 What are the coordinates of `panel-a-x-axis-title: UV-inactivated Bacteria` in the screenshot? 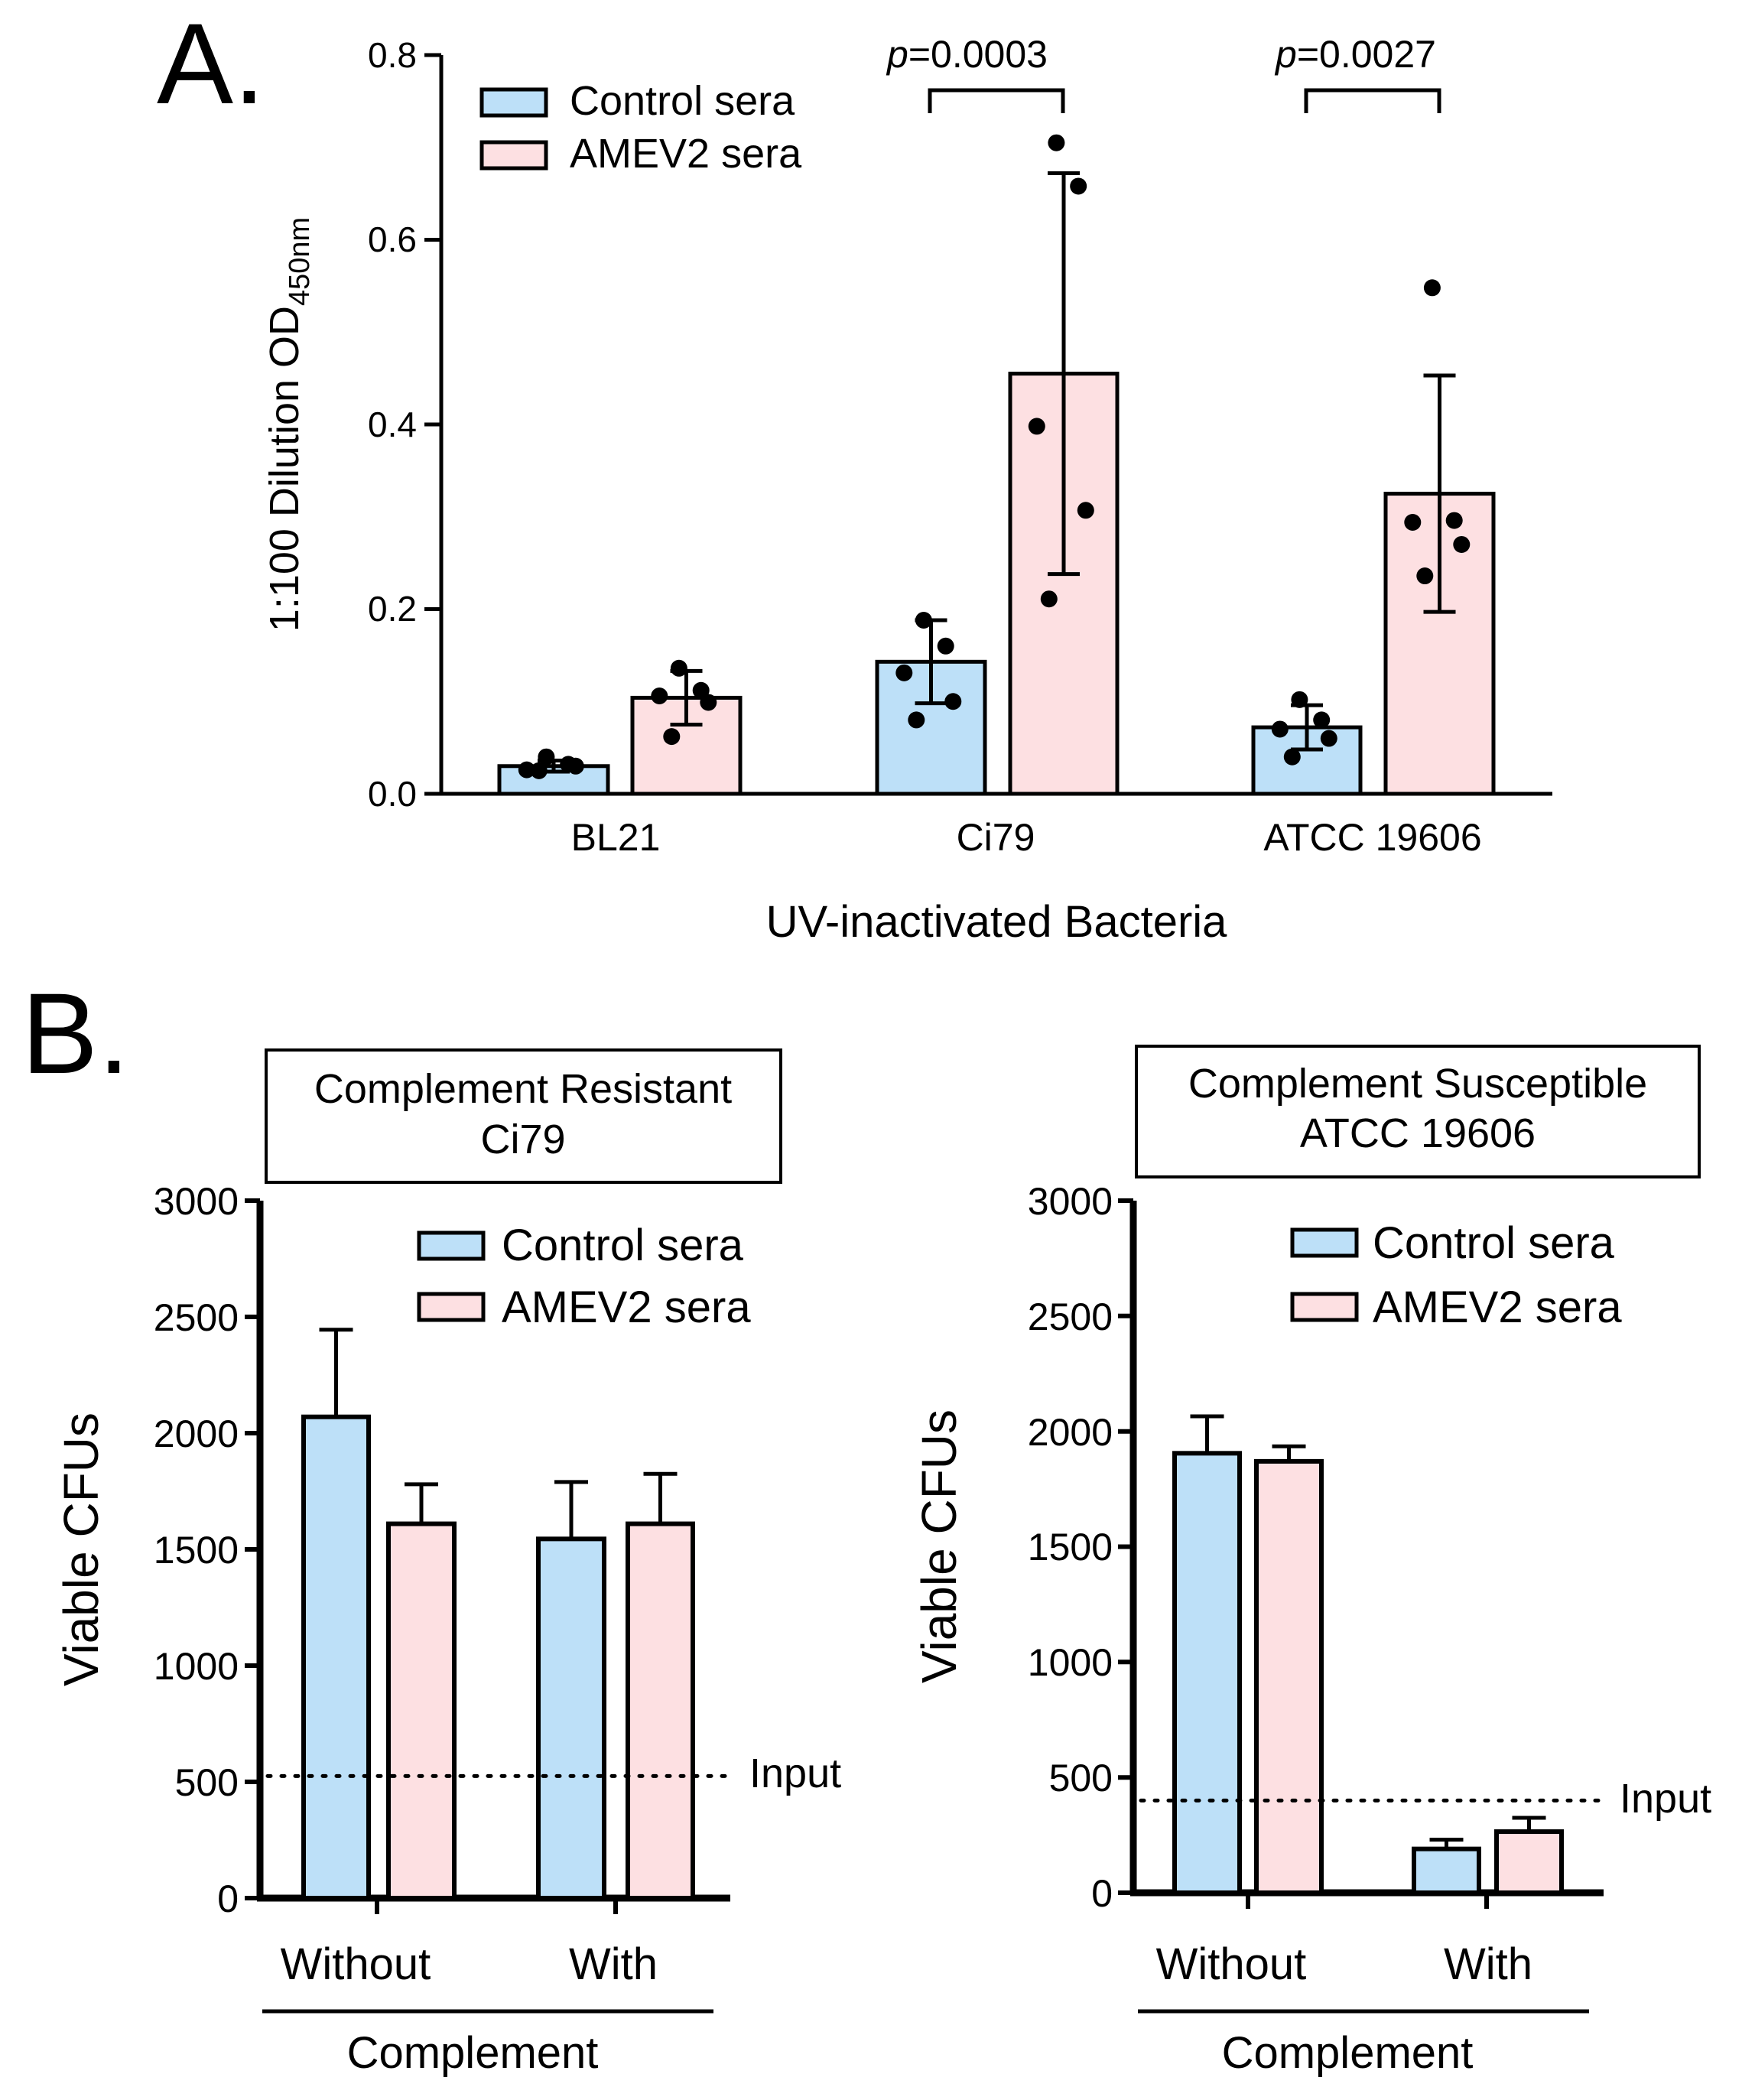 It's located at (997, 922).